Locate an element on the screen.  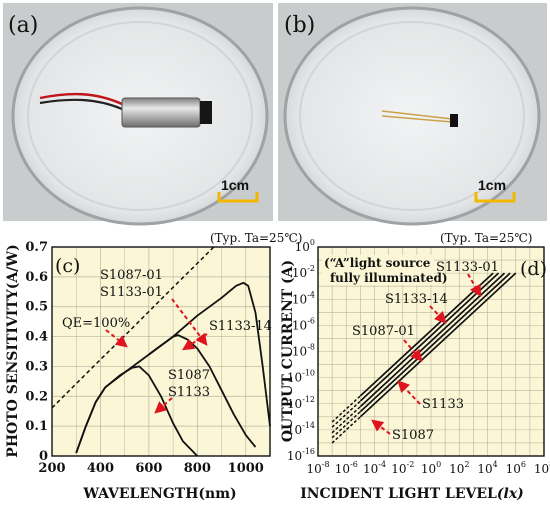
chart-d-ytick-label: 10⁻⁸ is located at coordinates (303, 351).